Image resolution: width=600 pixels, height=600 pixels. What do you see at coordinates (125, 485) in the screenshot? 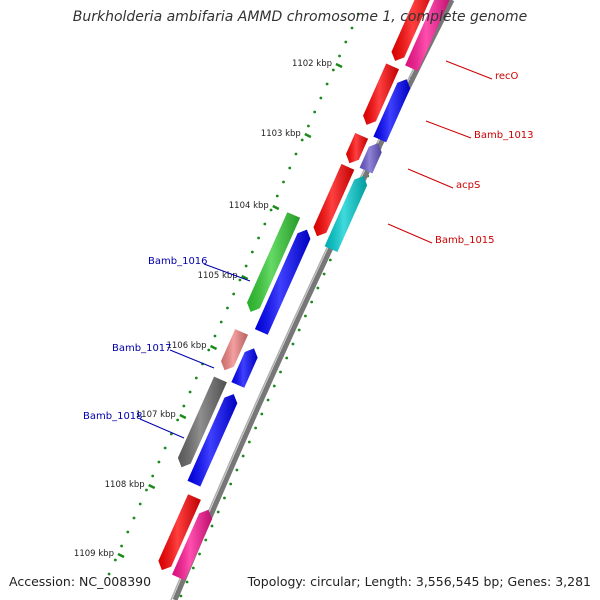
I see `ruler-tick-label: 1108 kbp` at bounding box center [125, 485].